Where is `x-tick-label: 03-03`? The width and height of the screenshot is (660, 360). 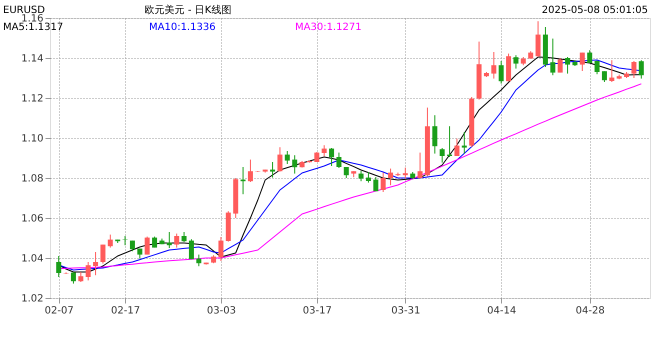 x-tick-label: 03-03 is located at coordinates (221, 311).